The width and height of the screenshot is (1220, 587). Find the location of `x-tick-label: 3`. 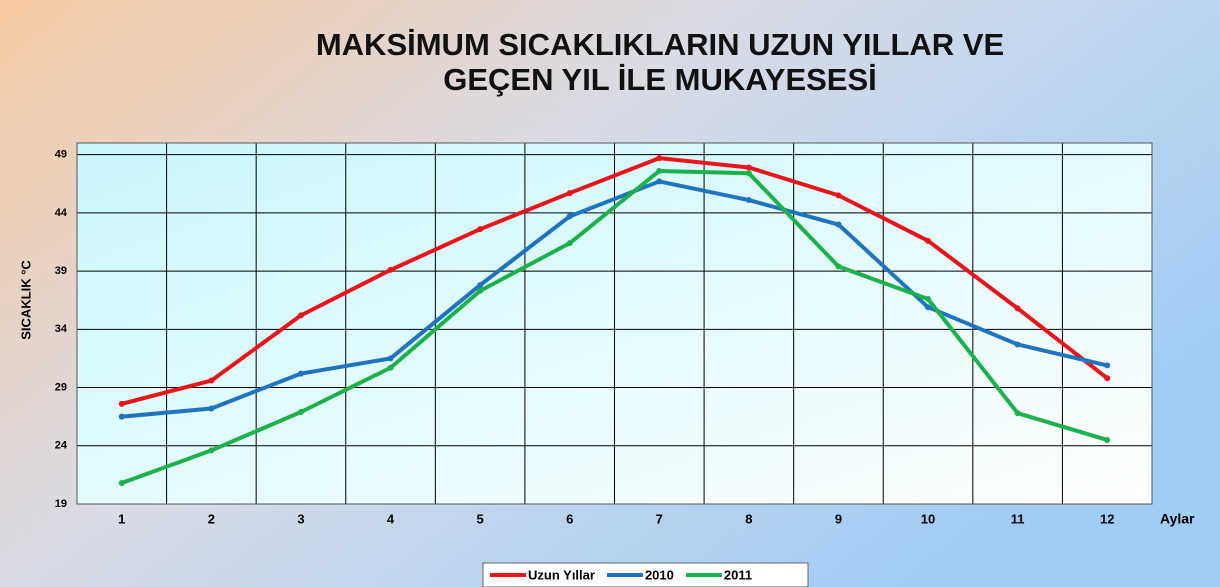

x-tick-label: 3 is located at coordinates (300, 518).